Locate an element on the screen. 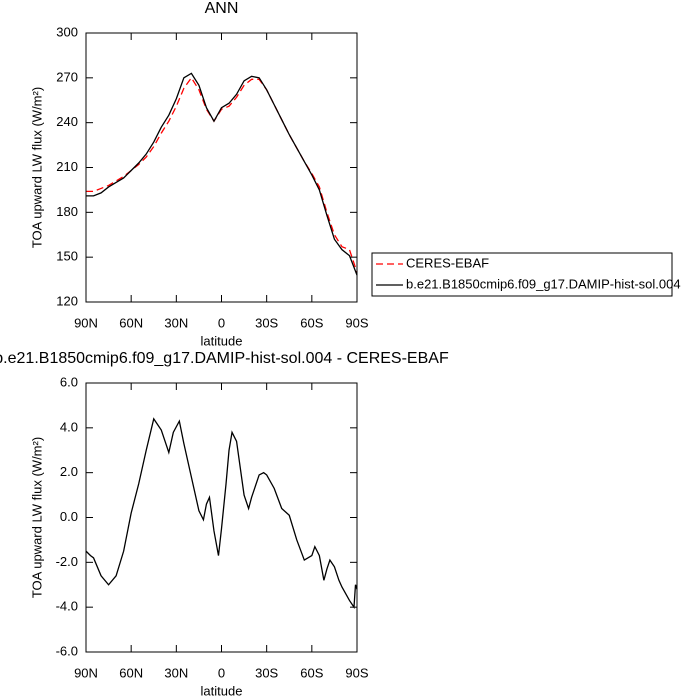 The image size is (700, 700). chart-title: ANN is located at coordinates (222, 8).